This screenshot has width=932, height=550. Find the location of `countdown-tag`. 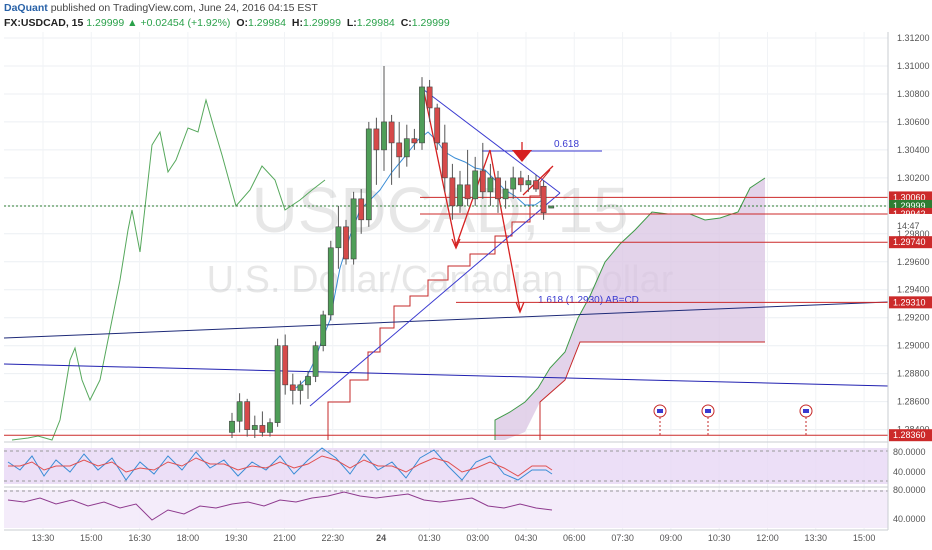

countdown-tag is located at coordinates (910, 219).